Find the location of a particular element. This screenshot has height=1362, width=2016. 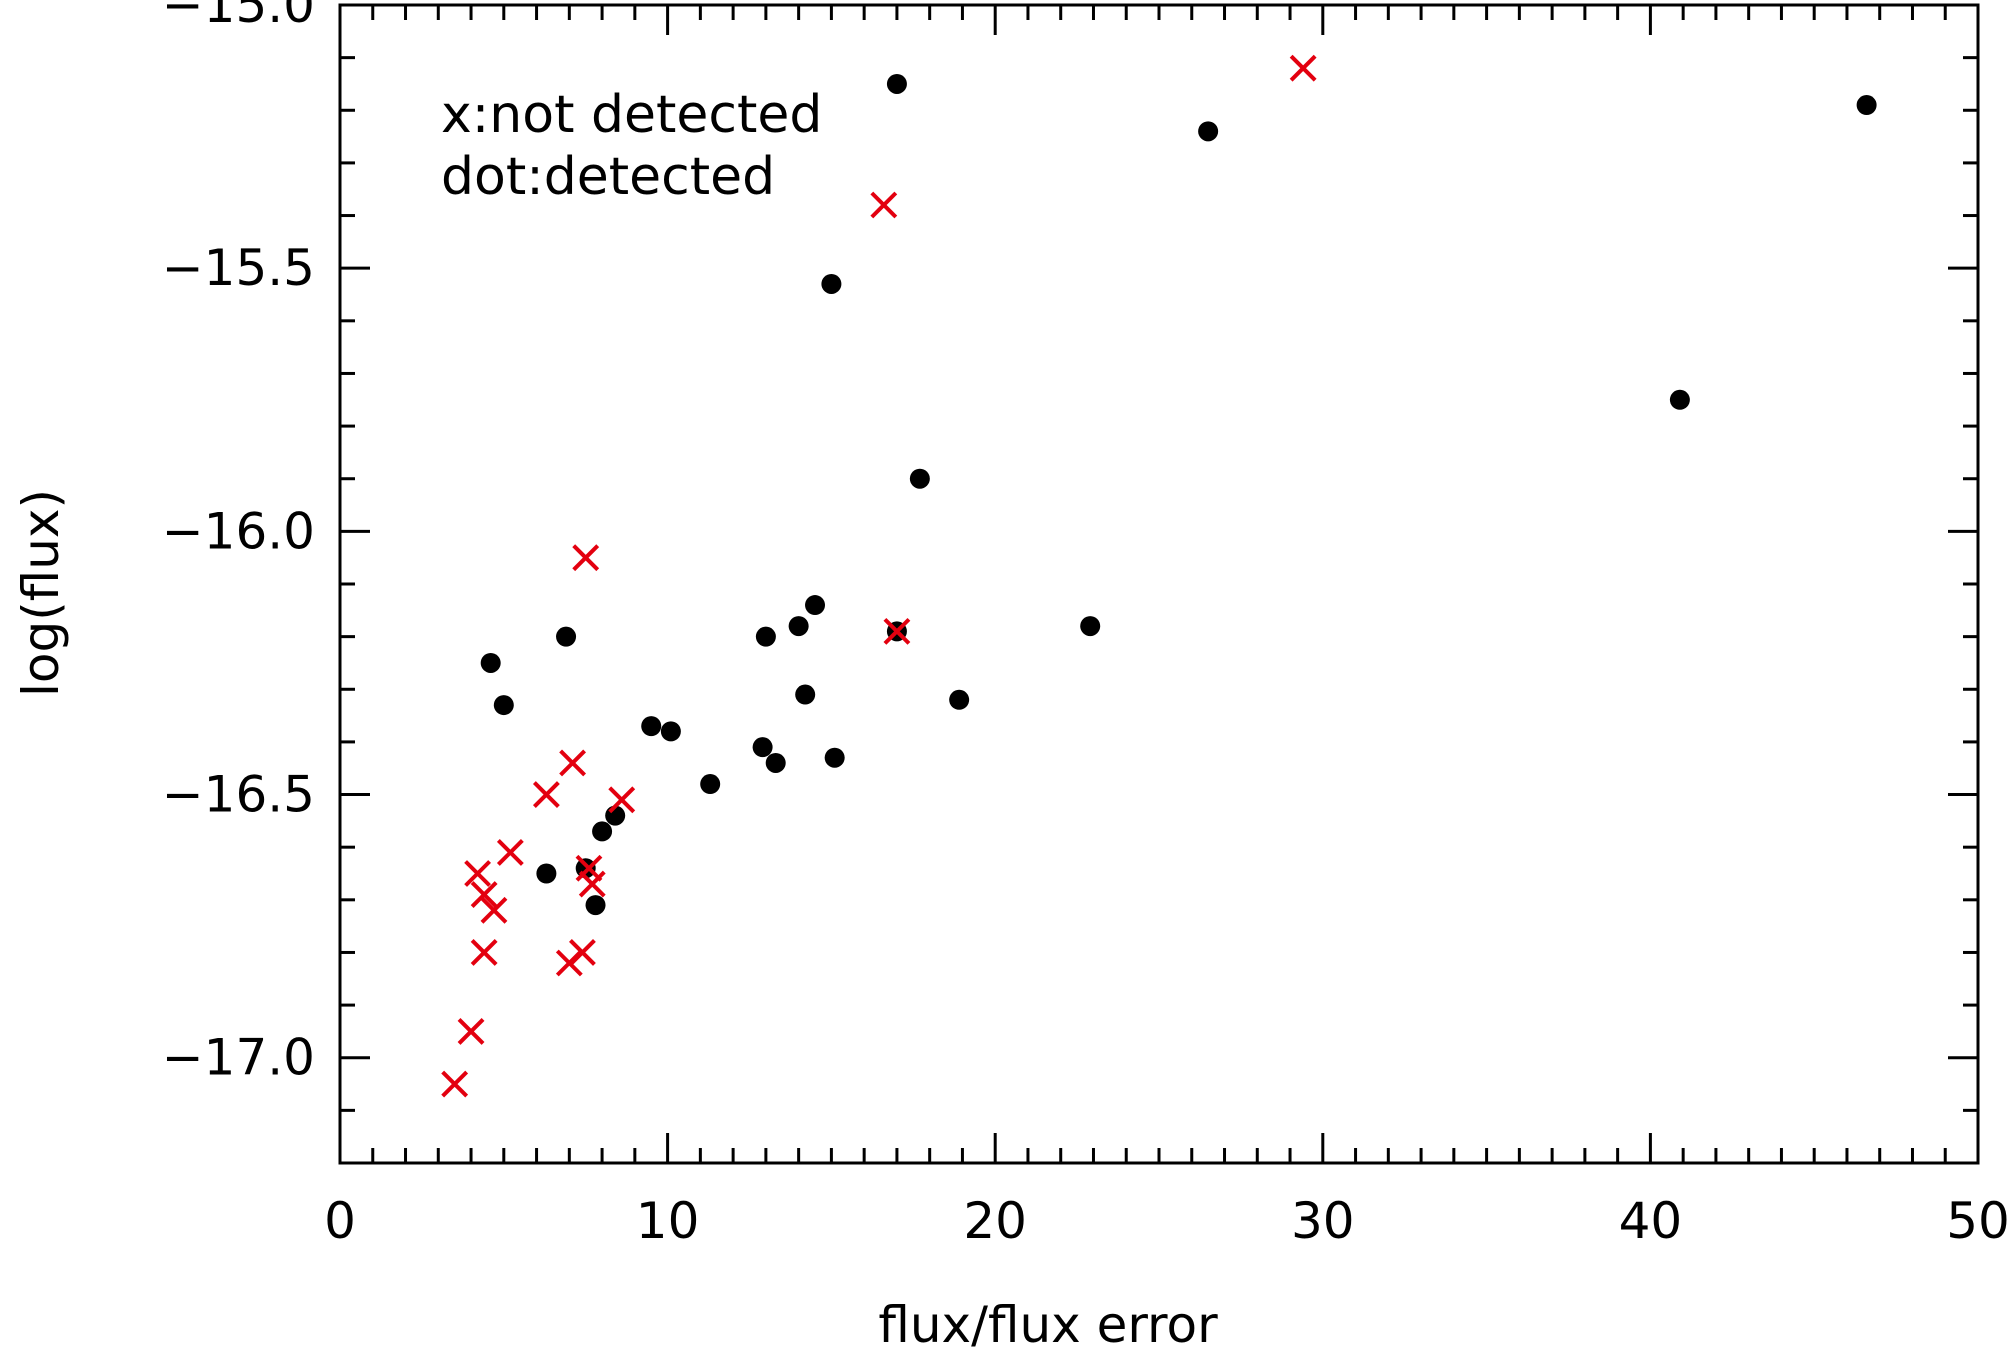

y-tick-label: −16.5 is located at coordinates (238, 795).